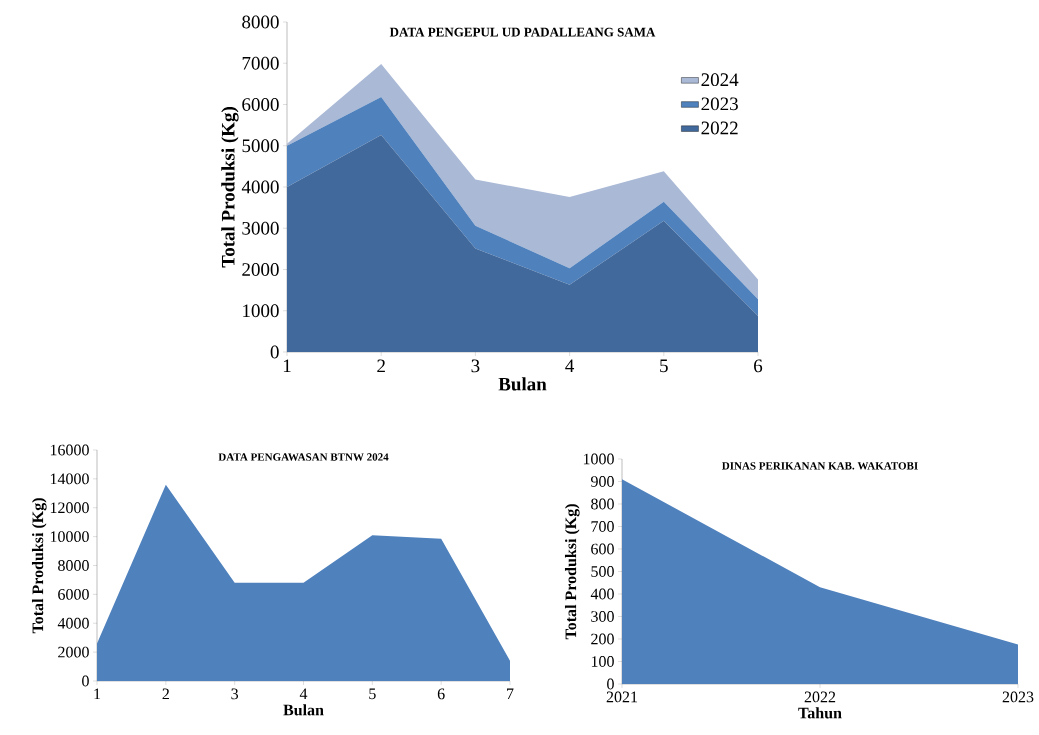 The width and height of the screenshot is (1039, 735). What do you see at coordinates (69, 479) in the screenshot?
I see `y-tick-label: 14000` at bounding box center [69, 479].